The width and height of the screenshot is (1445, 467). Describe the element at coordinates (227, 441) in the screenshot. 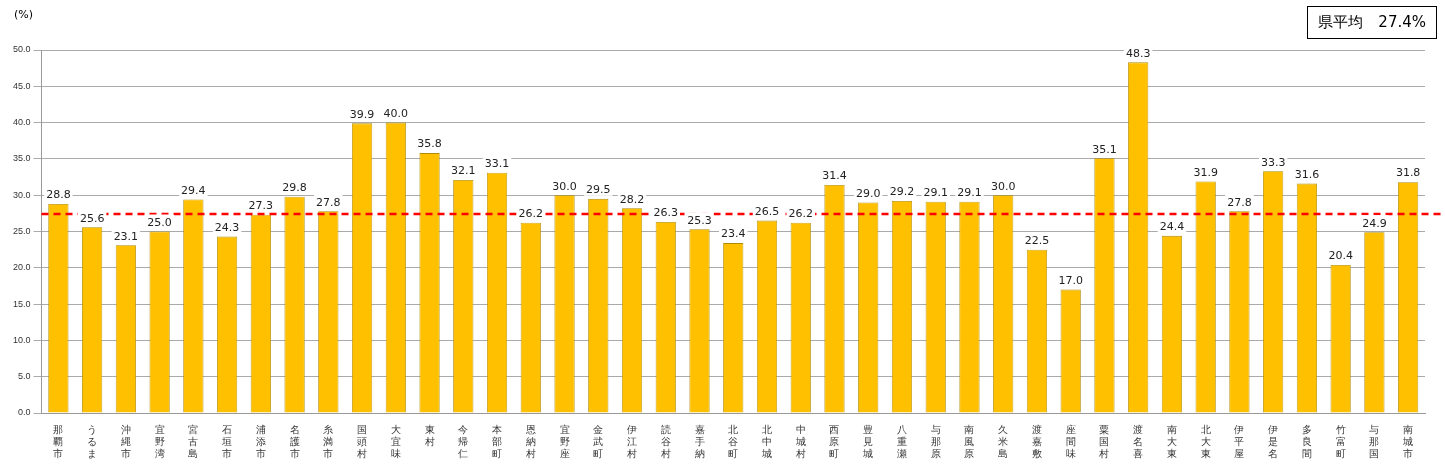

I see `x-tick-label: 石垣市` at that location.